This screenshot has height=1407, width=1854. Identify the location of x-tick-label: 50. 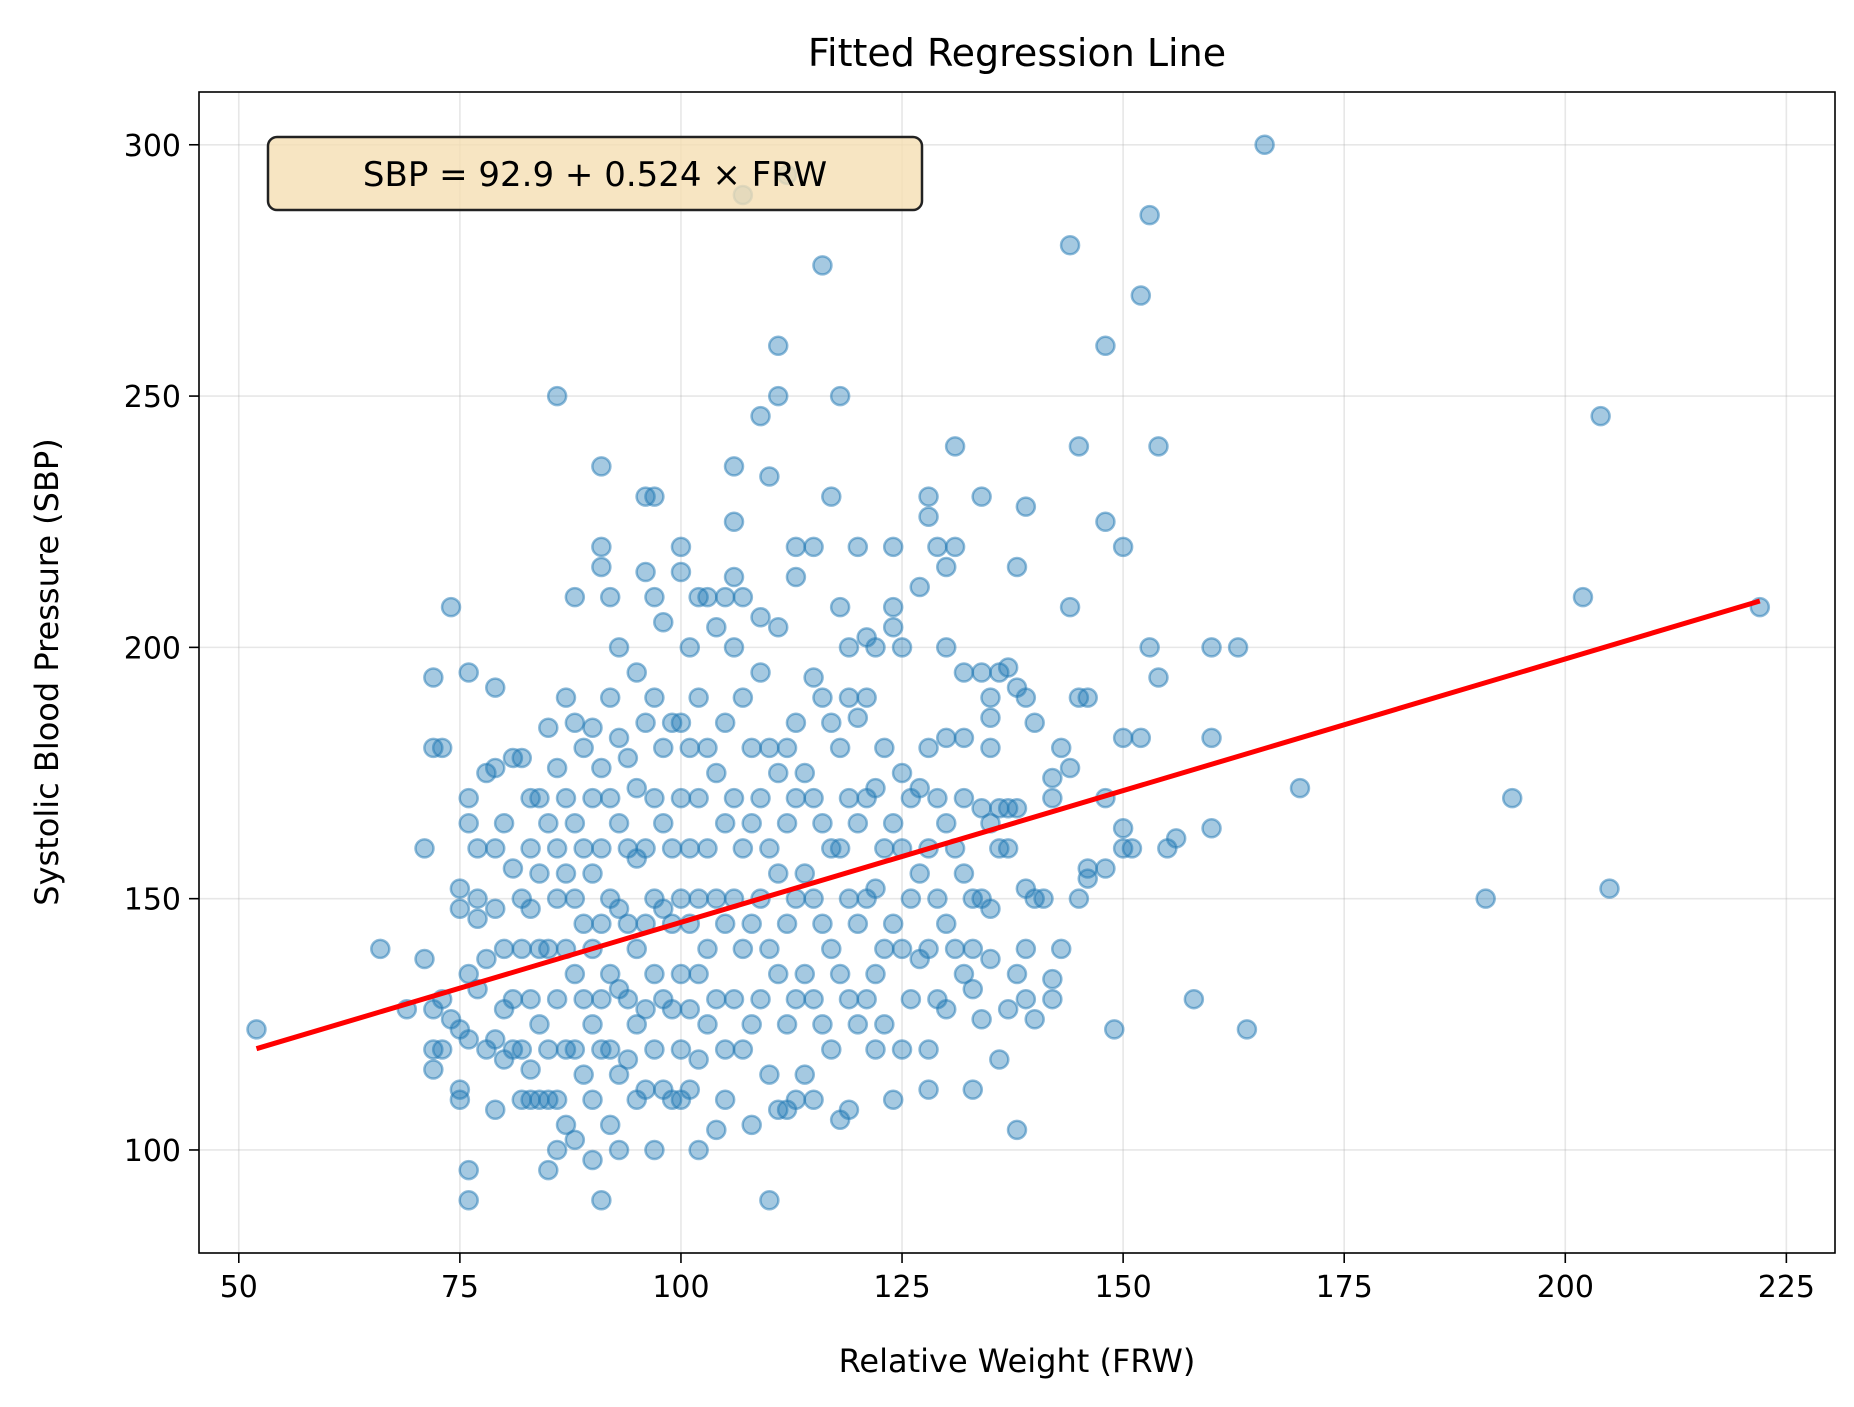
(239, 1287).